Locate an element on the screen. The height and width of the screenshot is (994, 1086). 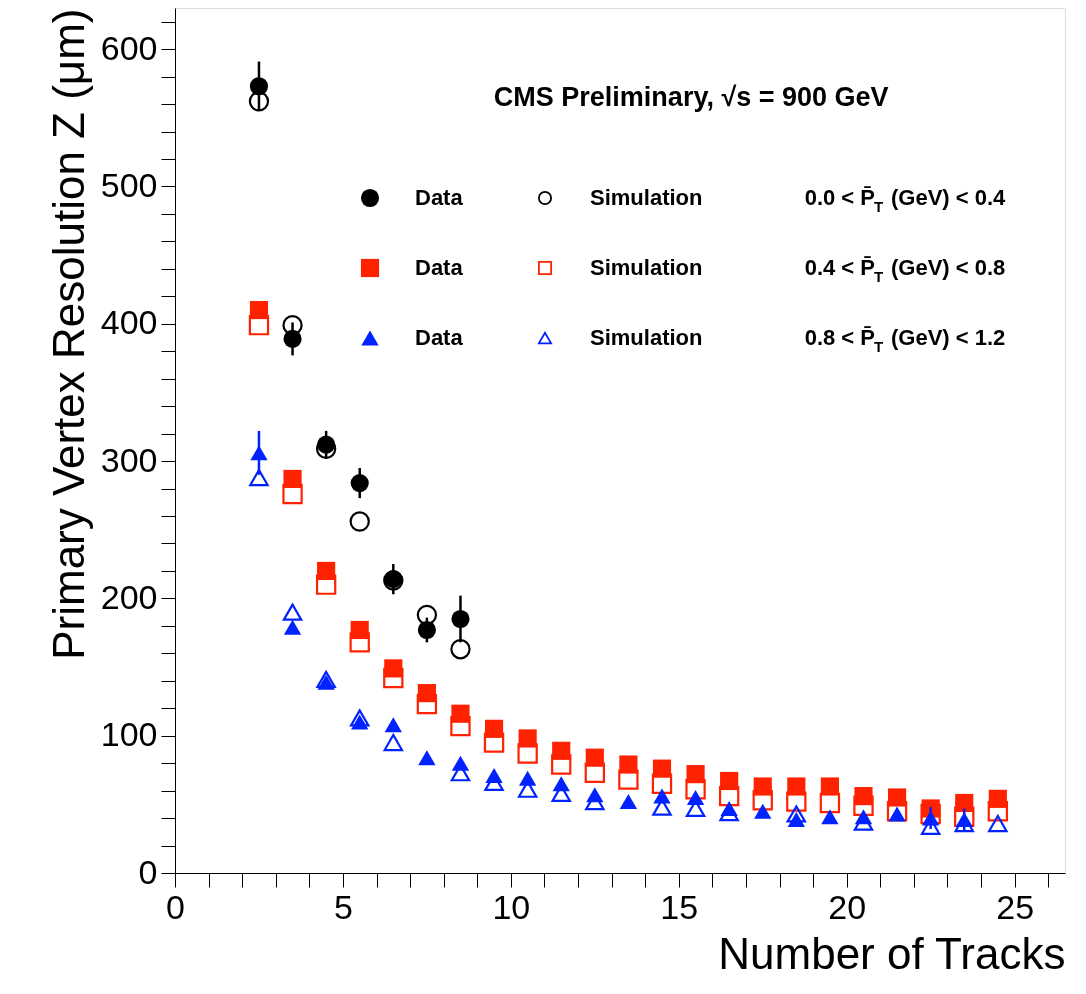
y-tick-label: 500 is located at coordinates (129, 184).